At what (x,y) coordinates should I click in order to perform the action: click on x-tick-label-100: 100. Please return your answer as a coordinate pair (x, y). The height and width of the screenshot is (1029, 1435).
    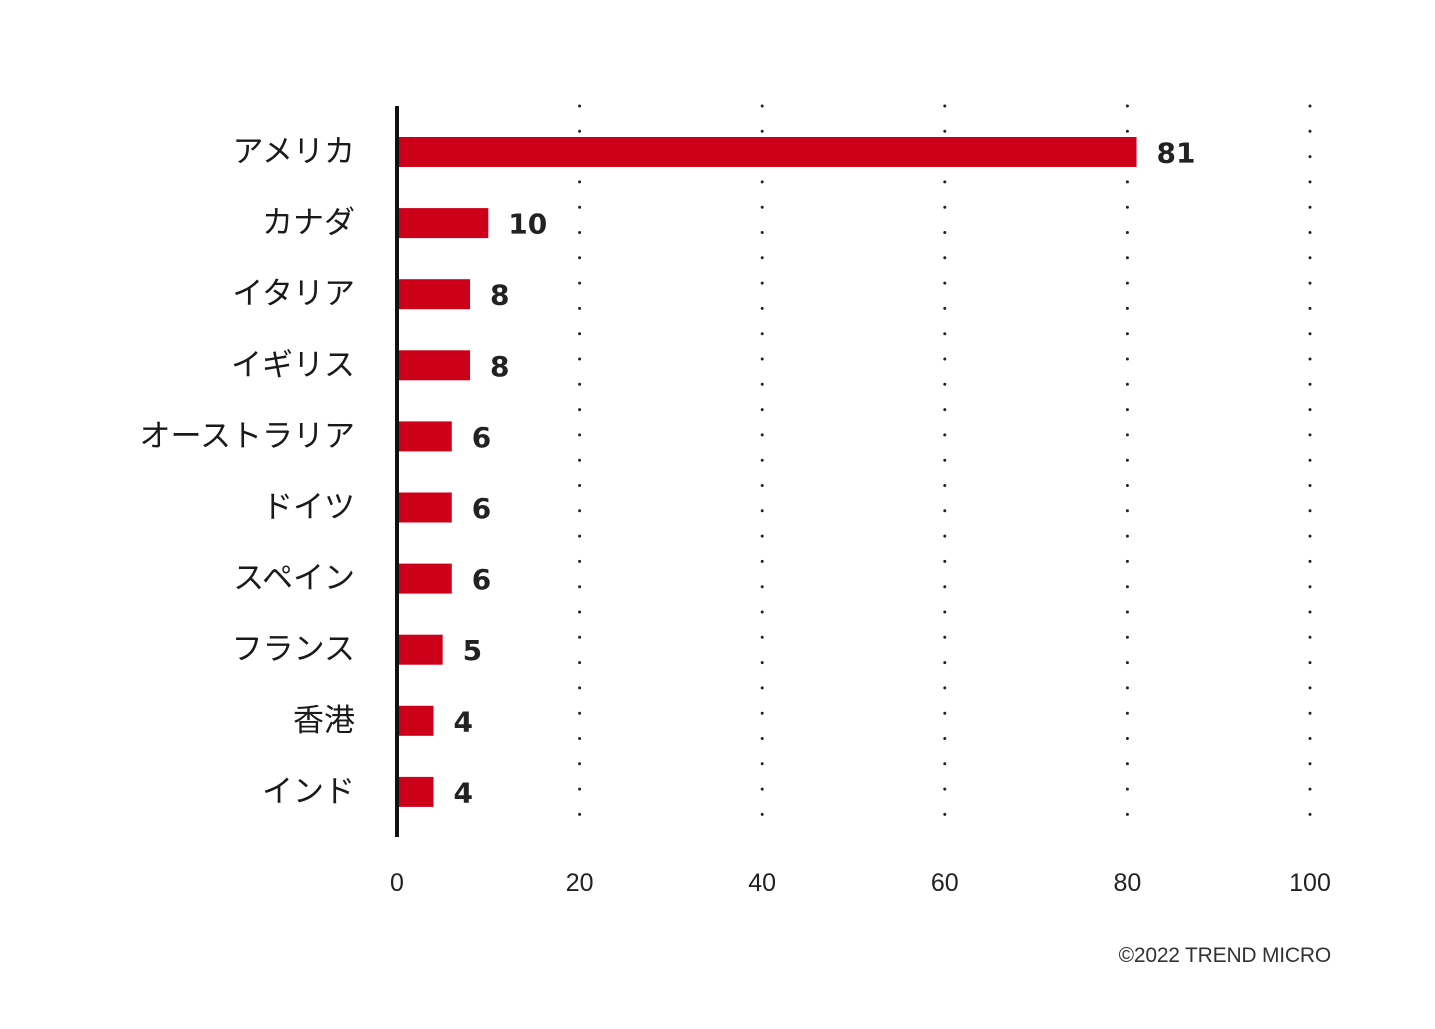
    Looking at the image, I should click on (1310, 883).